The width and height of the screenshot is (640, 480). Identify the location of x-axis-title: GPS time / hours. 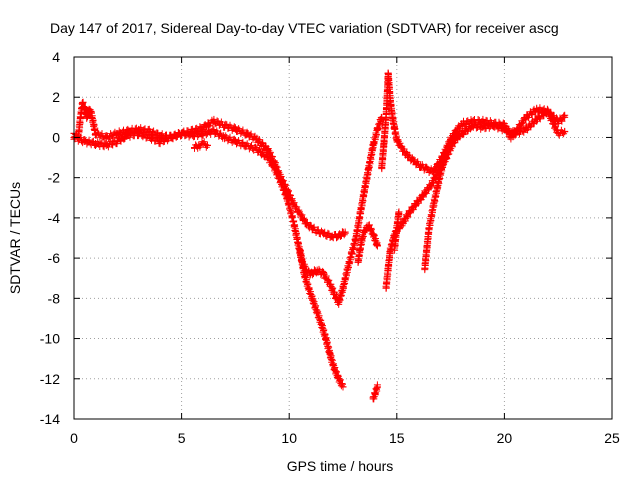
(340, 466).